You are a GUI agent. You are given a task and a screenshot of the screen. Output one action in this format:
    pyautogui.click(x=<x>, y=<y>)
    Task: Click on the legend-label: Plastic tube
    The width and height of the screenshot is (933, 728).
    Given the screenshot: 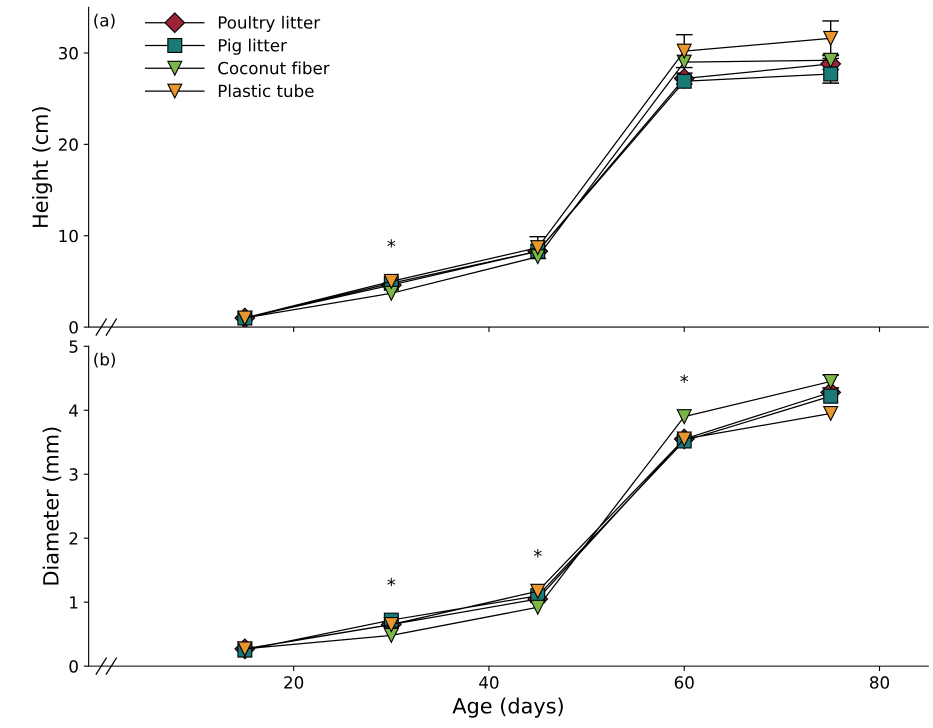 What is the action you would take?
    pyautogui.click(x=266, y=91)
    